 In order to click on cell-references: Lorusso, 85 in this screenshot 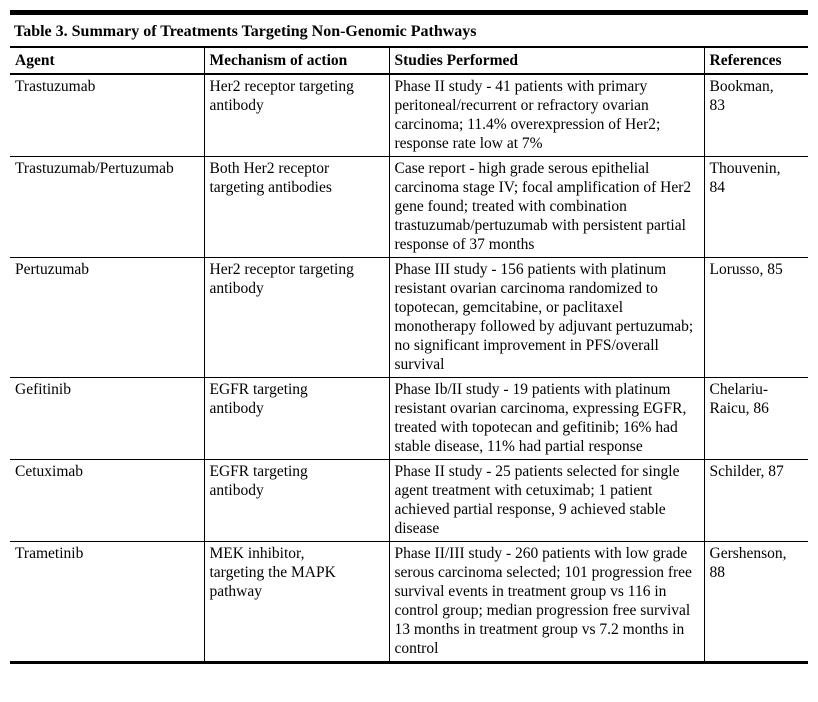, I will do `click(755, 317)`.